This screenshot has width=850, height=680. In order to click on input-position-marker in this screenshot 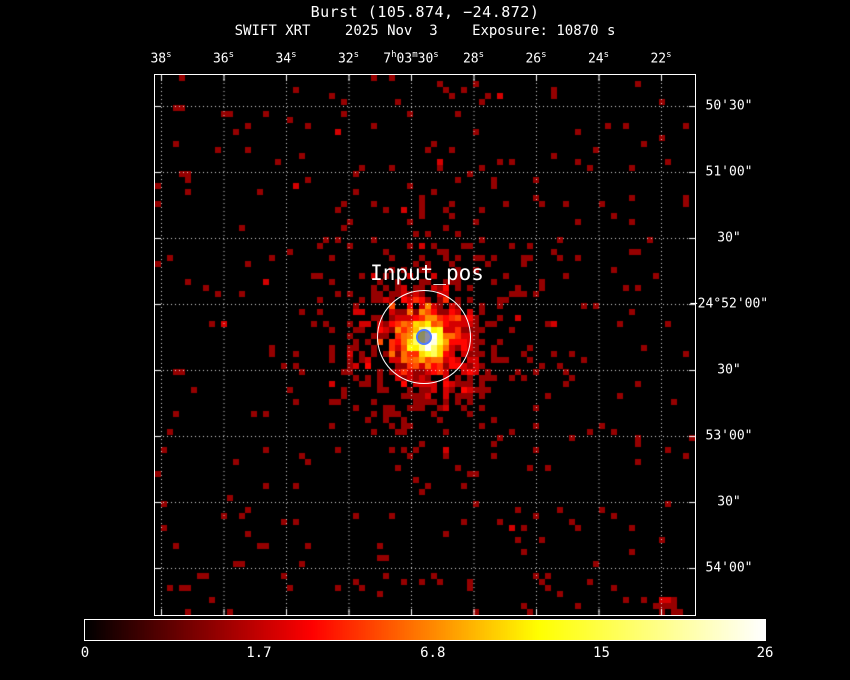, I will do `click(424, 337)`.